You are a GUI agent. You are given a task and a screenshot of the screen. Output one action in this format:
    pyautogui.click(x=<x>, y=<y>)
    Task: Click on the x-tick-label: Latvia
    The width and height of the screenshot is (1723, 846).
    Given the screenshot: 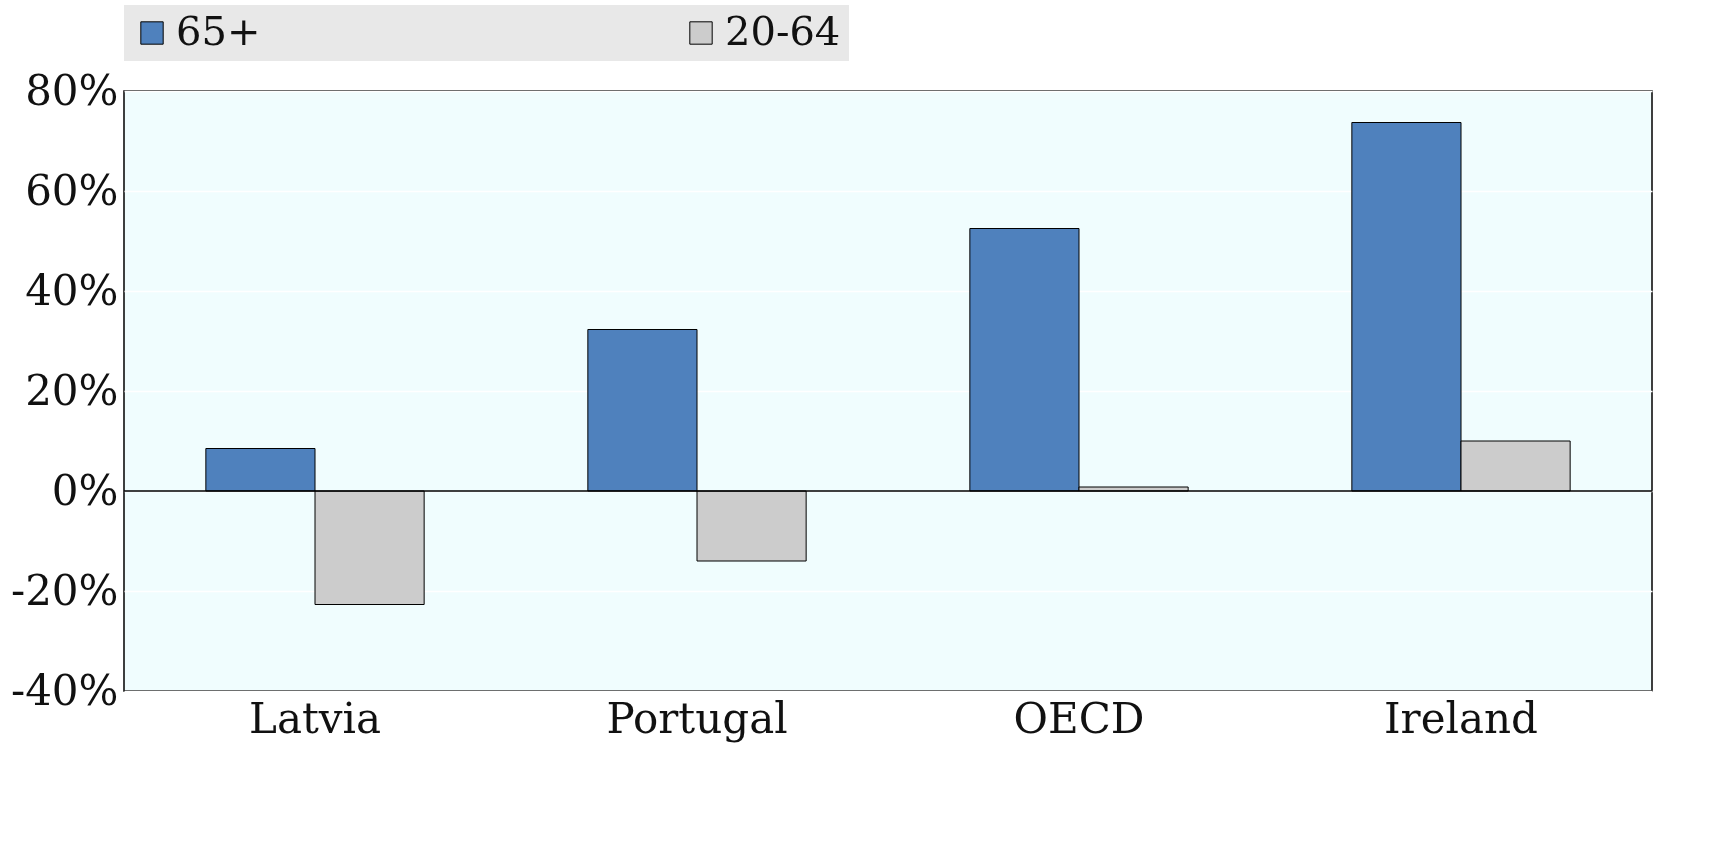 What is the action you would take?
    pyautogui.click(x=315, y=718)
    